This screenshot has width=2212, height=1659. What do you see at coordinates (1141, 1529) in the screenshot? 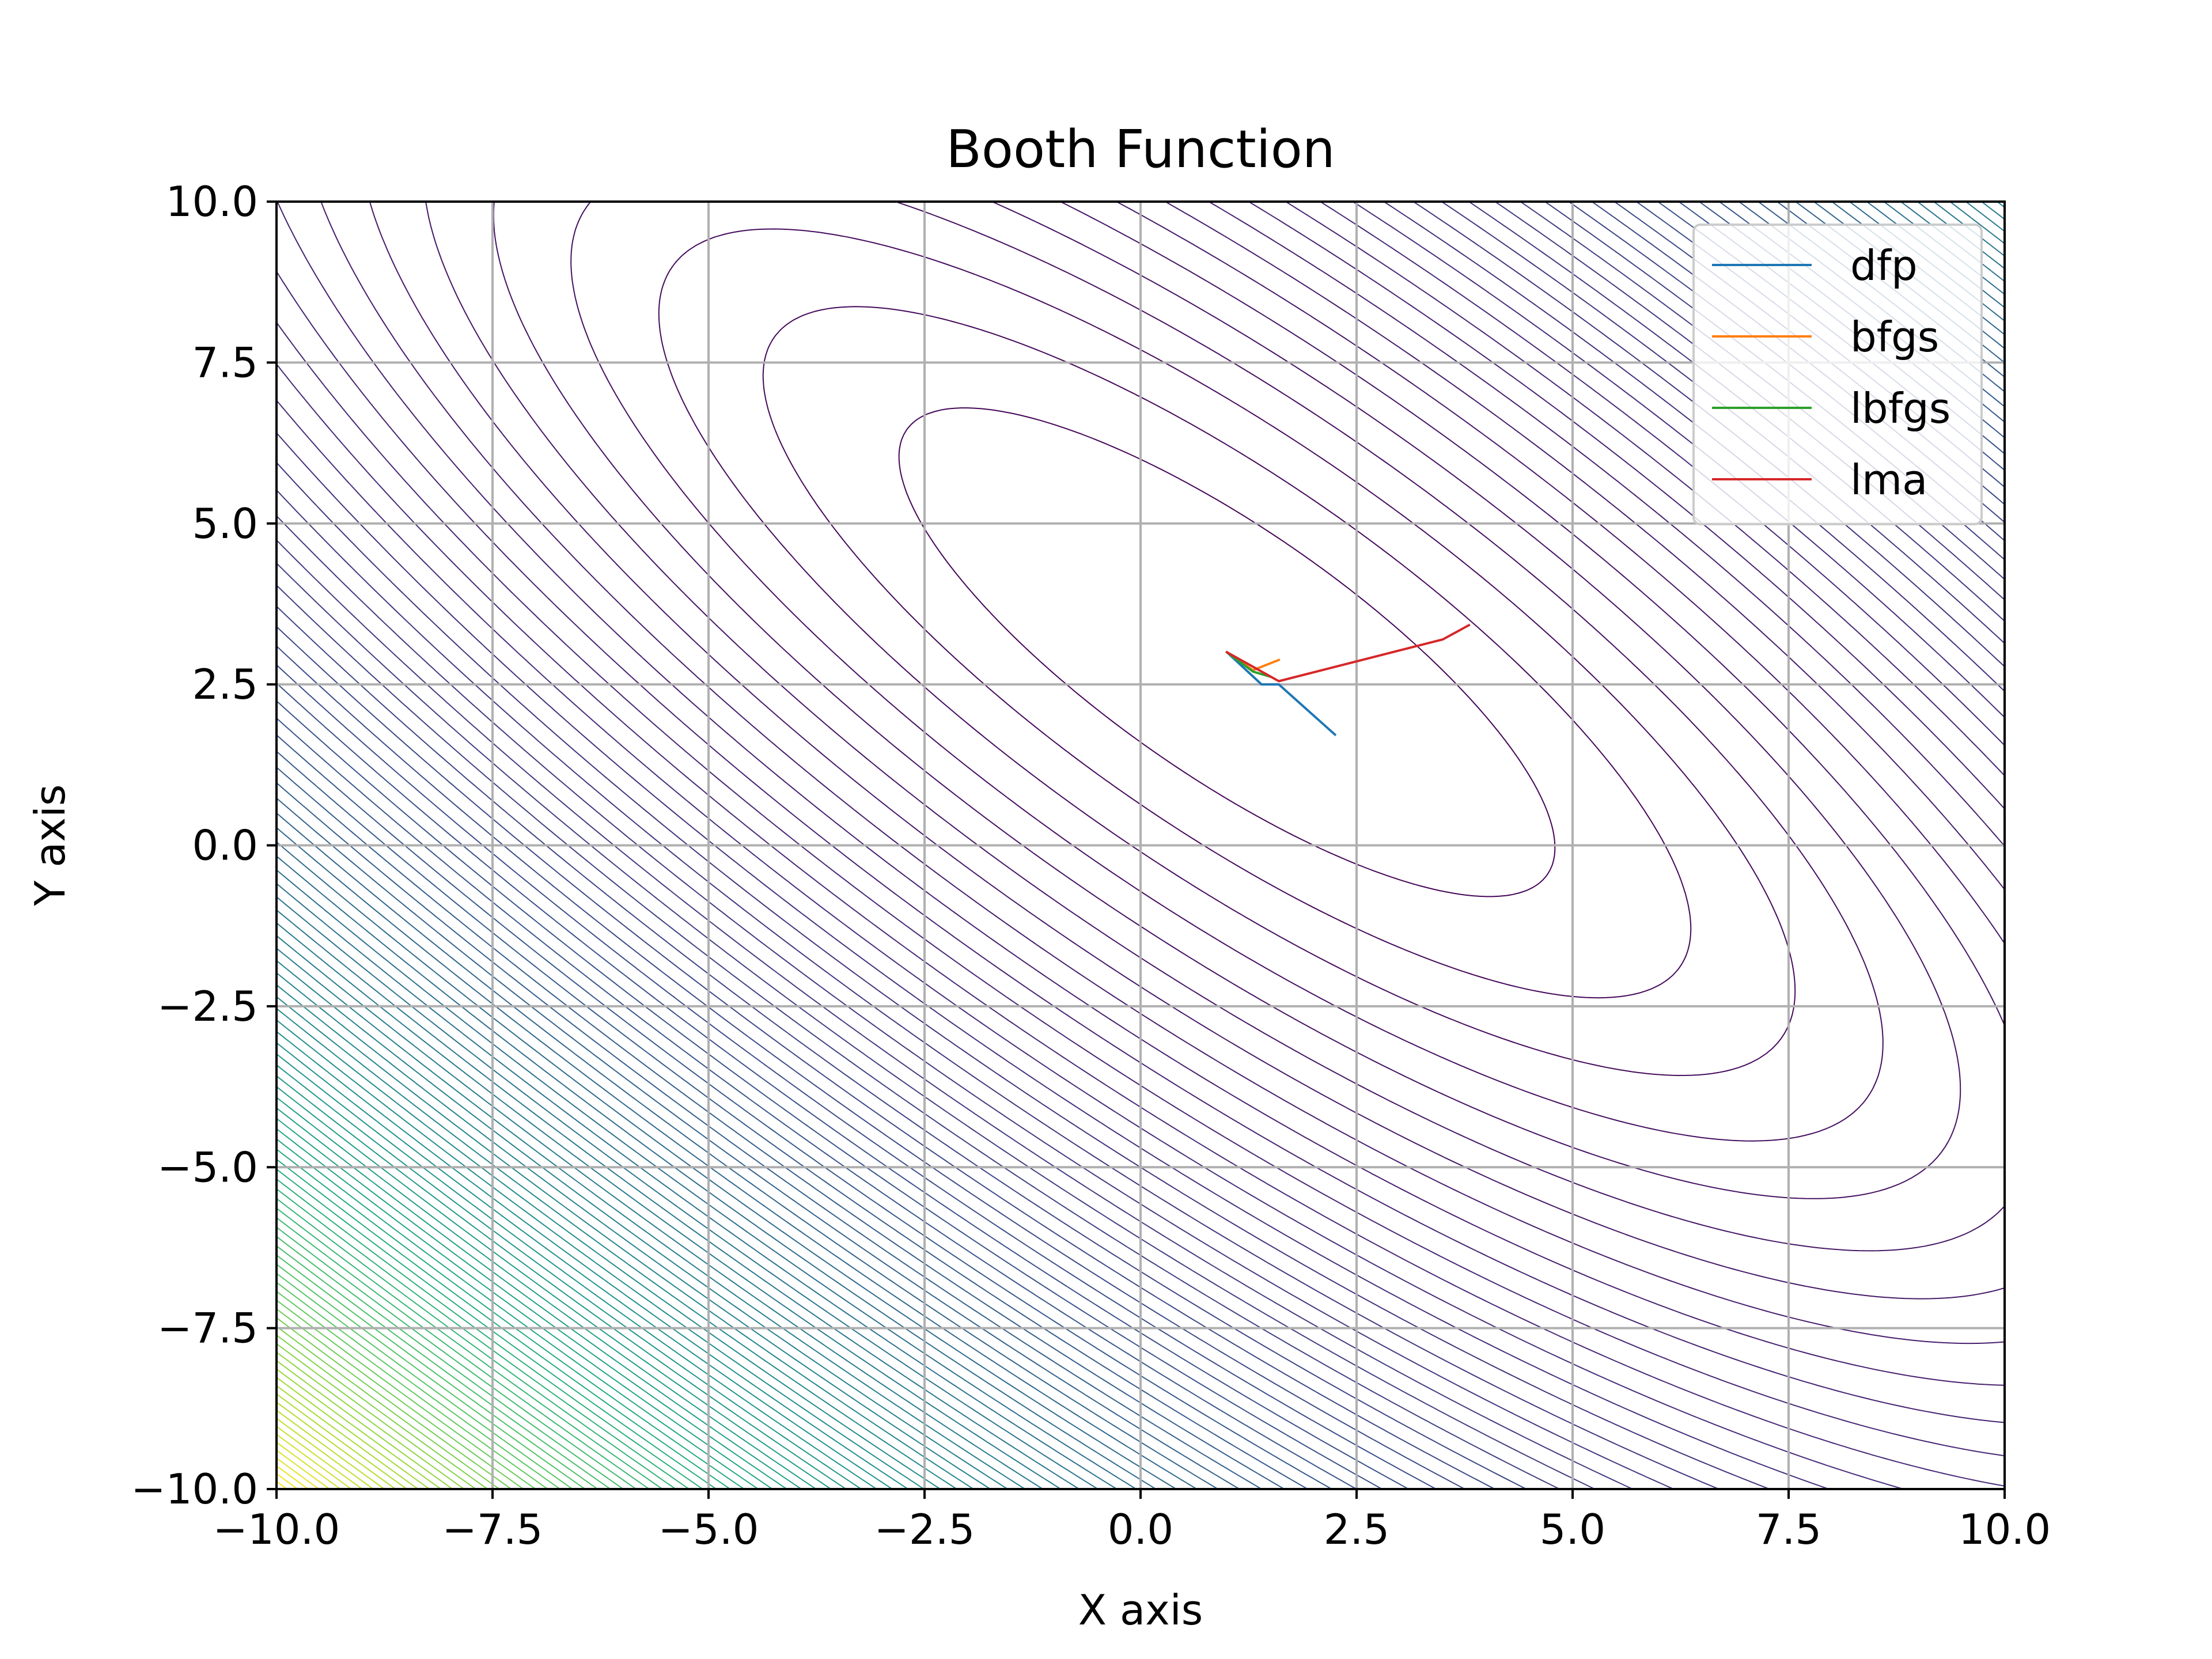
I see `x-tick-label: 0.0` at bounding box center [1141, 1529].